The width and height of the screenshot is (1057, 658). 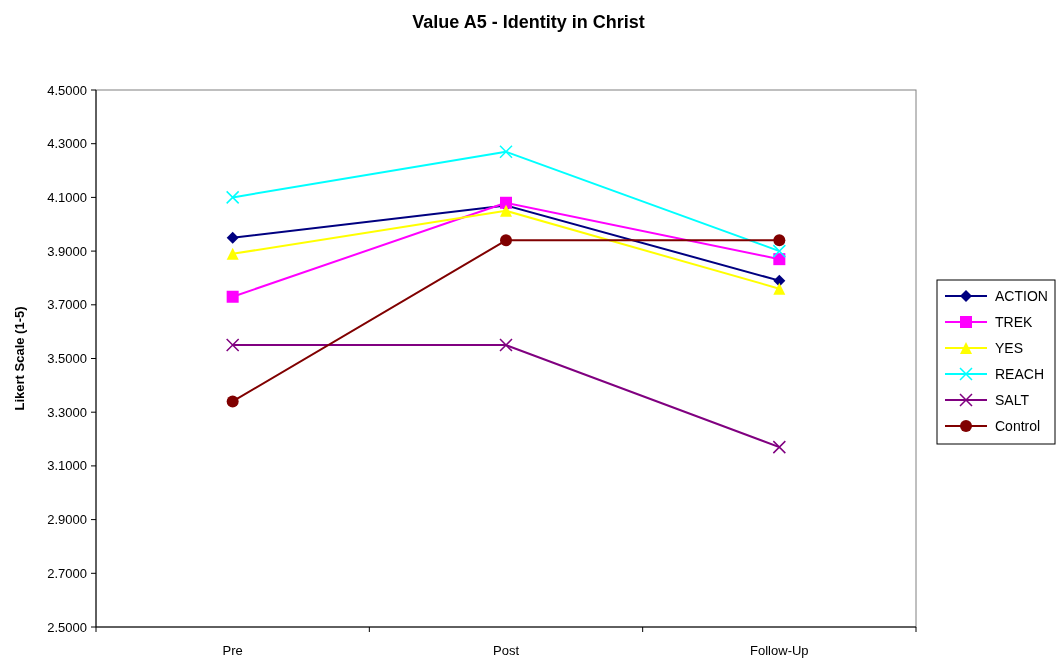 I want to click on y-tick-label: 3.3000, so click(x=67, y=412).